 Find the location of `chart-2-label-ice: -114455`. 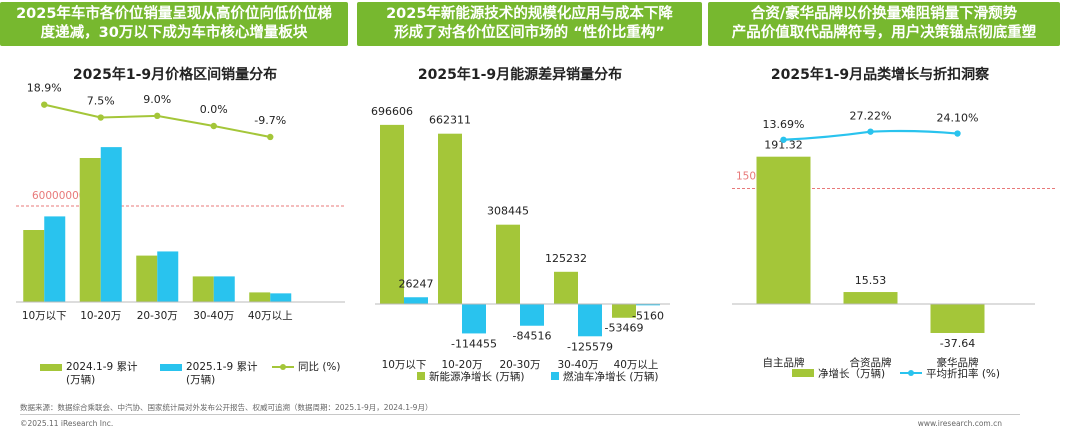

chart-2-label-ice: -114455 is located at coordinates (474, 343).